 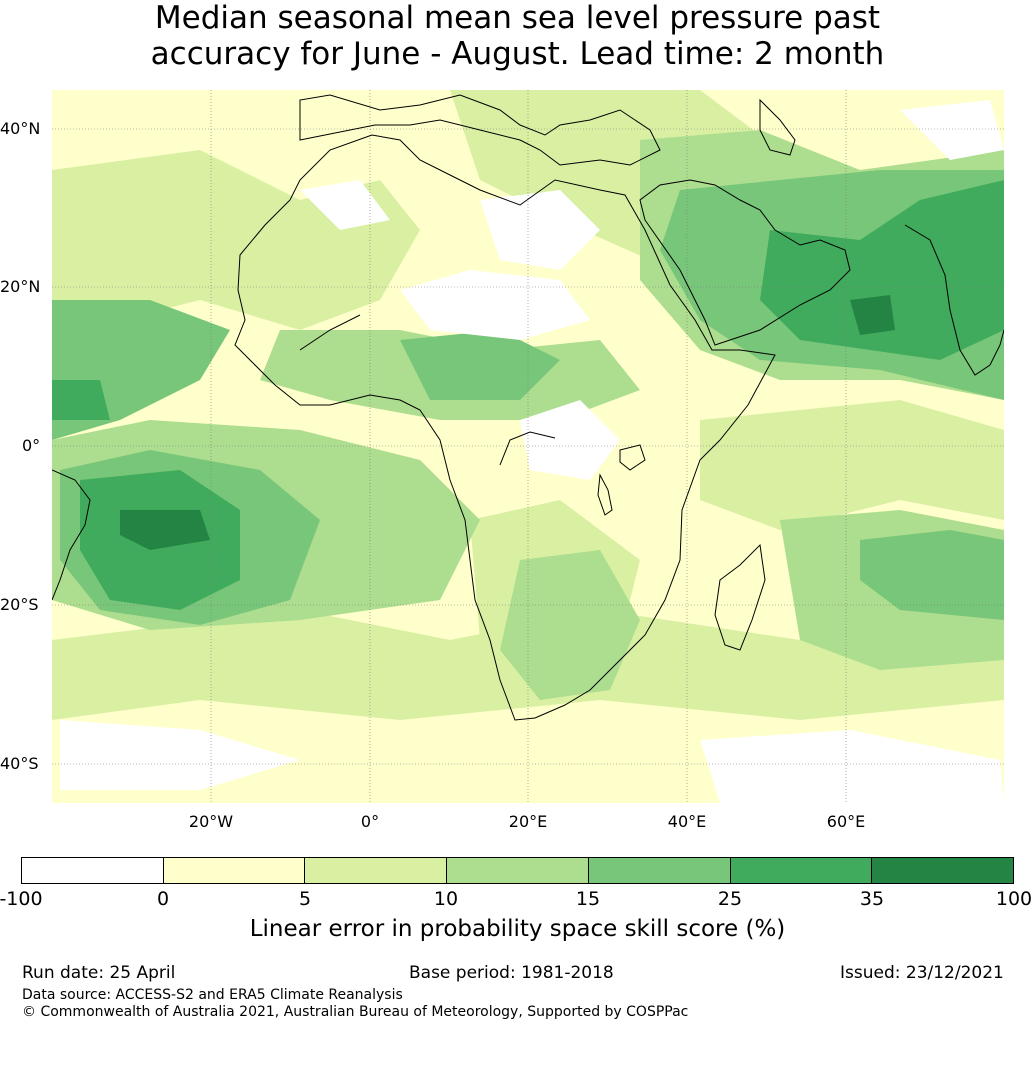 I want to click on issued-date: Issued: 23/12/2021, so click(x=922, y=973).